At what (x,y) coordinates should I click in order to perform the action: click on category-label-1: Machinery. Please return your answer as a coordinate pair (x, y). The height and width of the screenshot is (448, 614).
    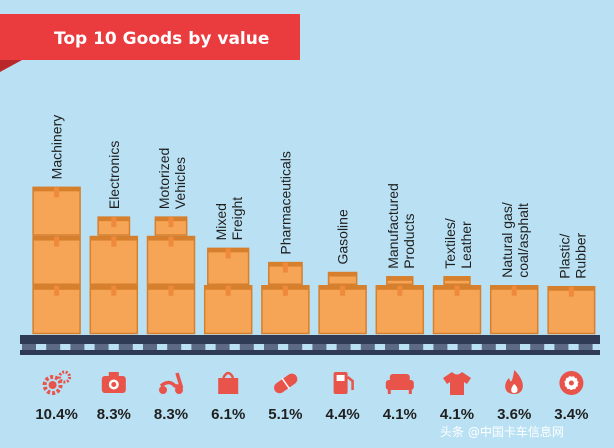
    Looking at the image, I should click on (57, 147).